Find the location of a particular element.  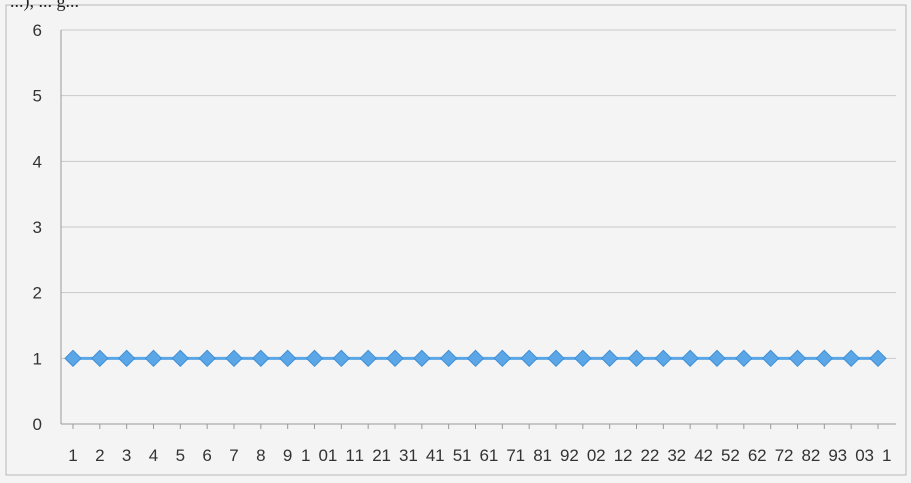

x-tick-label: 22 is located at coordinates (636, 455).